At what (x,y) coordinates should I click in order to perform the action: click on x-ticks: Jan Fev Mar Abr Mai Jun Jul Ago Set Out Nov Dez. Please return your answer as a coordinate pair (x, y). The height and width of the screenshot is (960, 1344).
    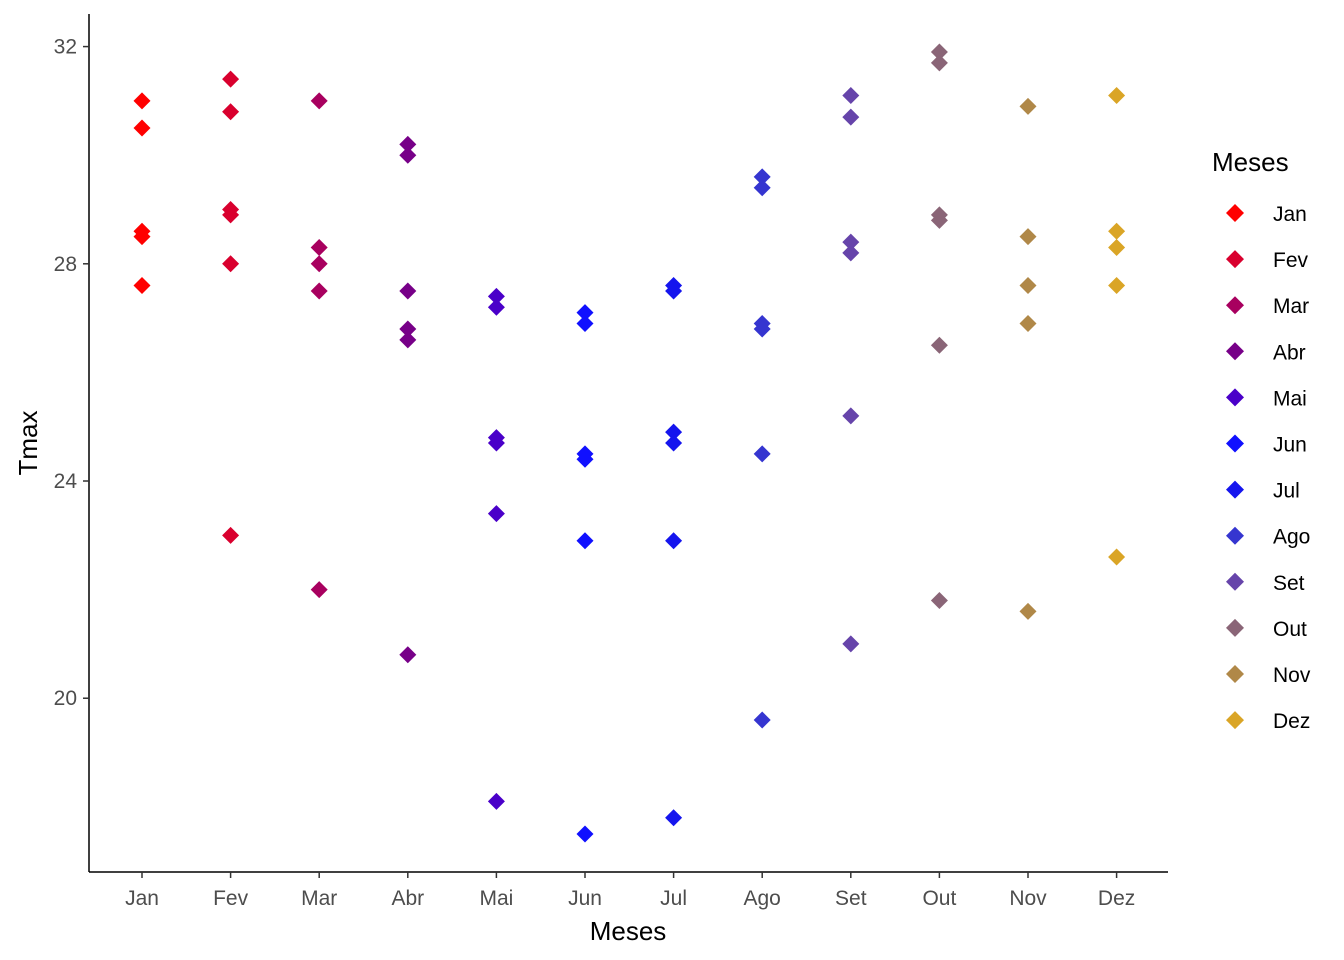
    Looking at the image, I should click on (630, 891).